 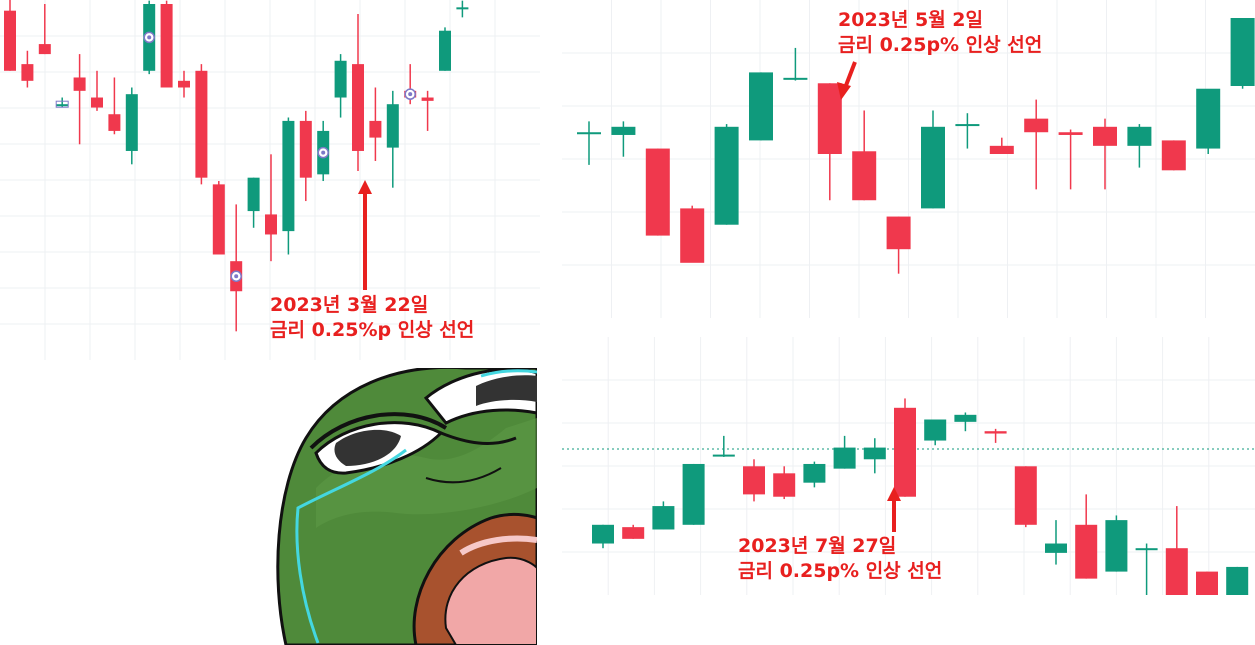 What do you see at coordinates (840, 559) in the screenshot?
I see `annotation-july: 2023년 7월 27일 금리 0.25p% 인상 선언` at bounding box center [840, 559].